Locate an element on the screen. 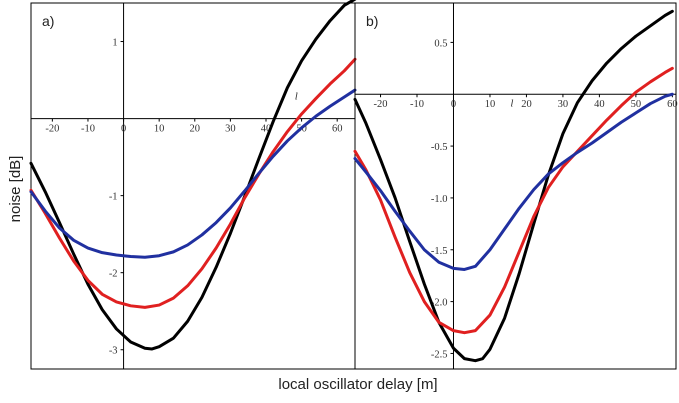 The image size is (679, 403). panel-b-y-tick-label: -1.5 is located at coordinates (439, 251).